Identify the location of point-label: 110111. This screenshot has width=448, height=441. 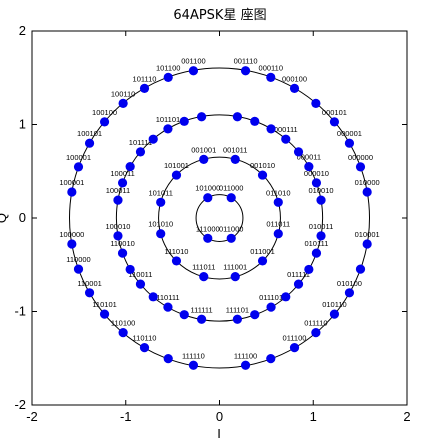
(167, 297).